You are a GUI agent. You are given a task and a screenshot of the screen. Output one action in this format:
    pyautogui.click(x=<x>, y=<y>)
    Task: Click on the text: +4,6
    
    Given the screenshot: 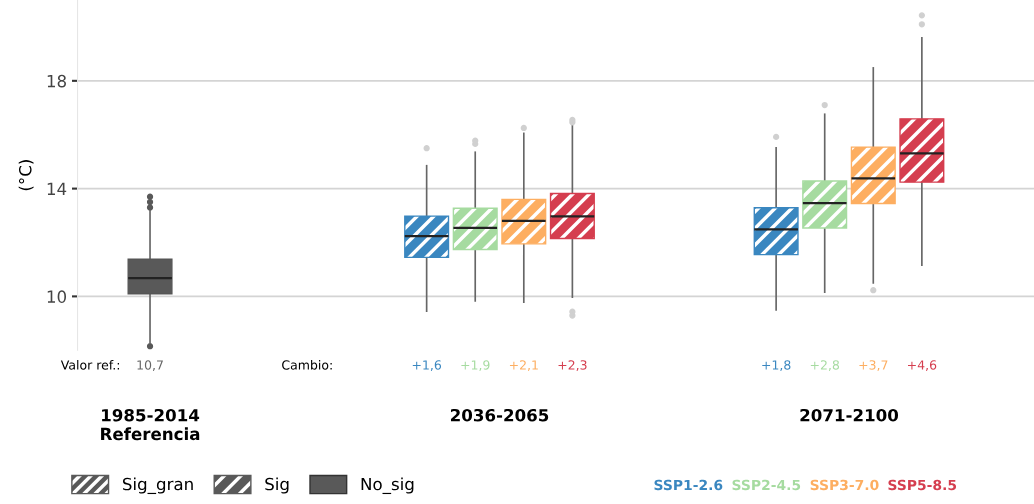 What is the action you would take?
    pyautogui.click(x=922, y=365)
    